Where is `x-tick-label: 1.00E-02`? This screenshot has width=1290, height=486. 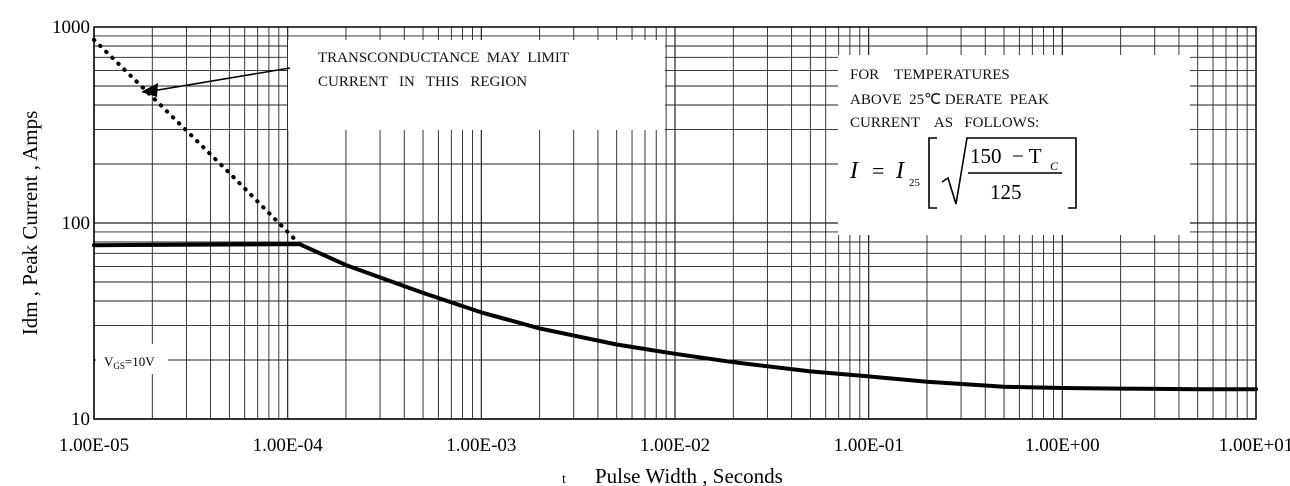 x-tick-label: 1.00E-02 is located at coordinates (675, 445).